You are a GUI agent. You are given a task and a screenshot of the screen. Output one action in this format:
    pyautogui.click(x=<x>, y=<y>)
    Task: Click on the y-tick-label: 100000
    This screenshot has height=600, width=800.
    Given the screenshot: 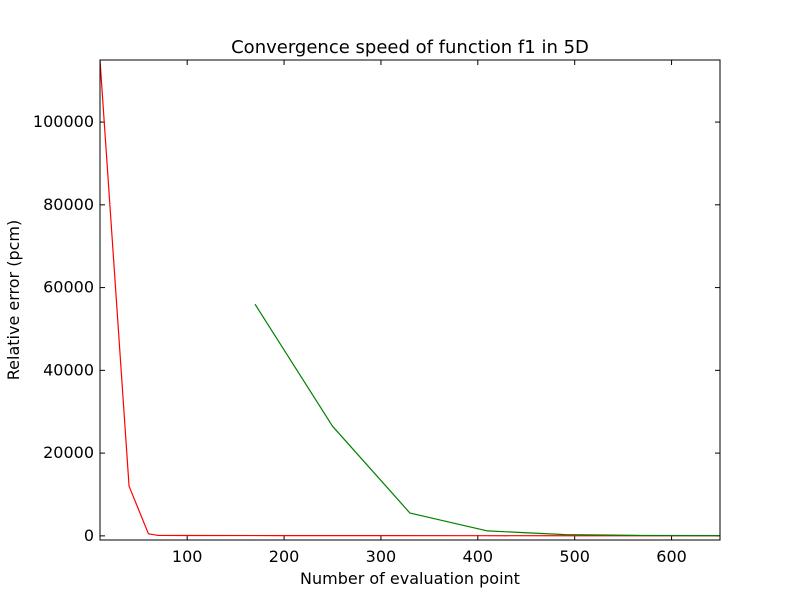 What is the action you would take?
    pyautogui.click(x=63, y=121)
    